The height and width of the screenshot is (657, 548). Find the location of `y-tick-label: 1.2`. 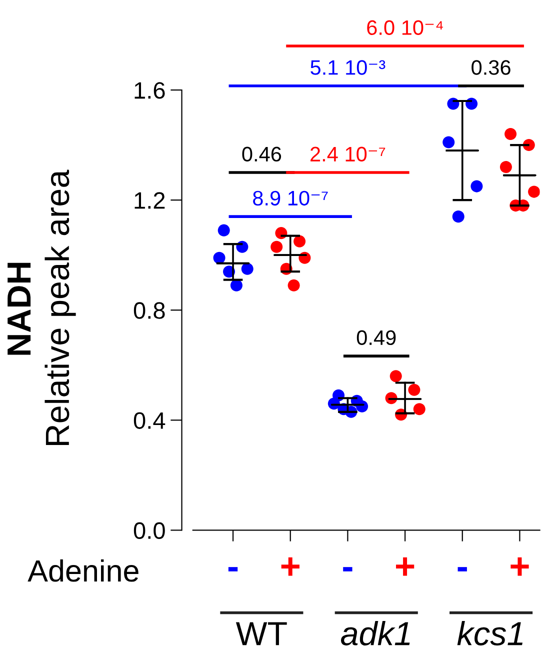

y-tick-label: 1.2 is located at coordinates (149, 200).